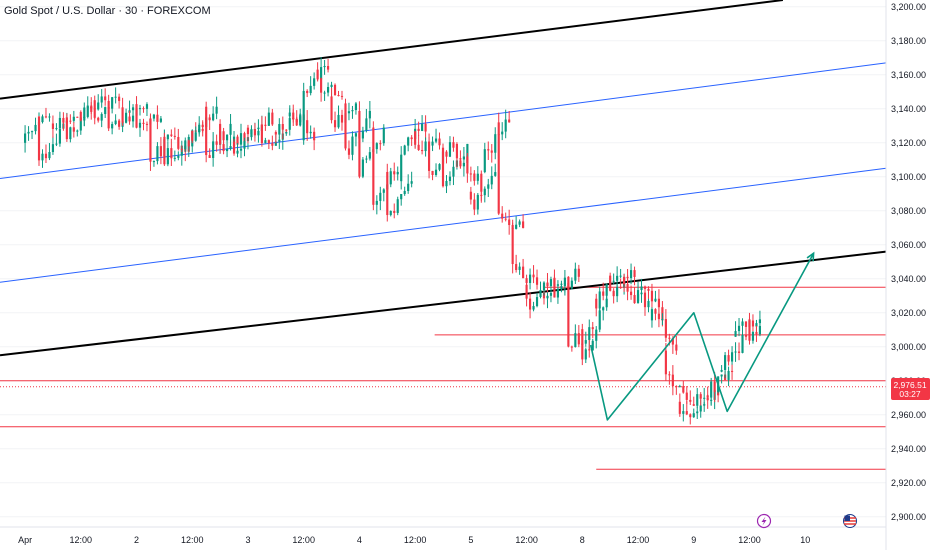 The width and height of the screenshot is (932, 550). Describe the element at coordinates (908, 41) in the screenshot. I see `y-tick-label: 3,180.00` at that location.